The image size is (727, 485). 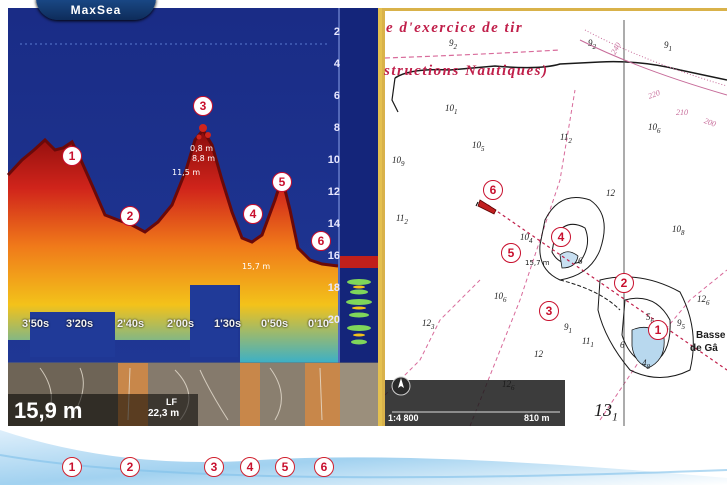 I want to click on echogram-callout-5: 5, so click(x=282, y=182).